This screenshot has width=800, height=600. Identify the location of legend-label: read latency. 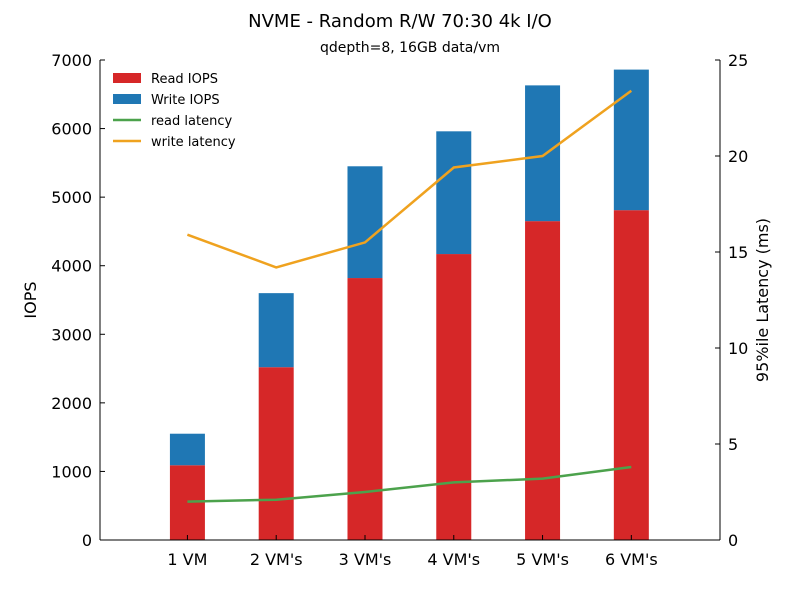
(191, 121).